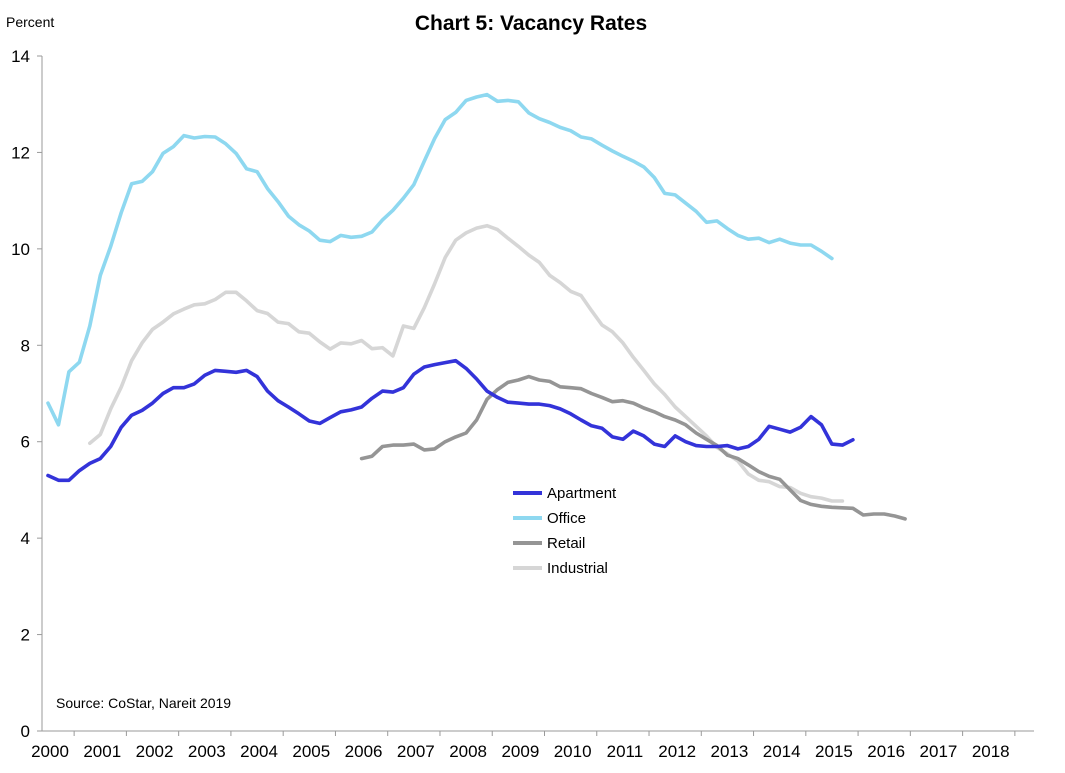 The image size is (1065, 773). Describe the element at coordinates (565, 531) in the screenshot. I see `legend: Apartment Office Retail Industrial` at that location.